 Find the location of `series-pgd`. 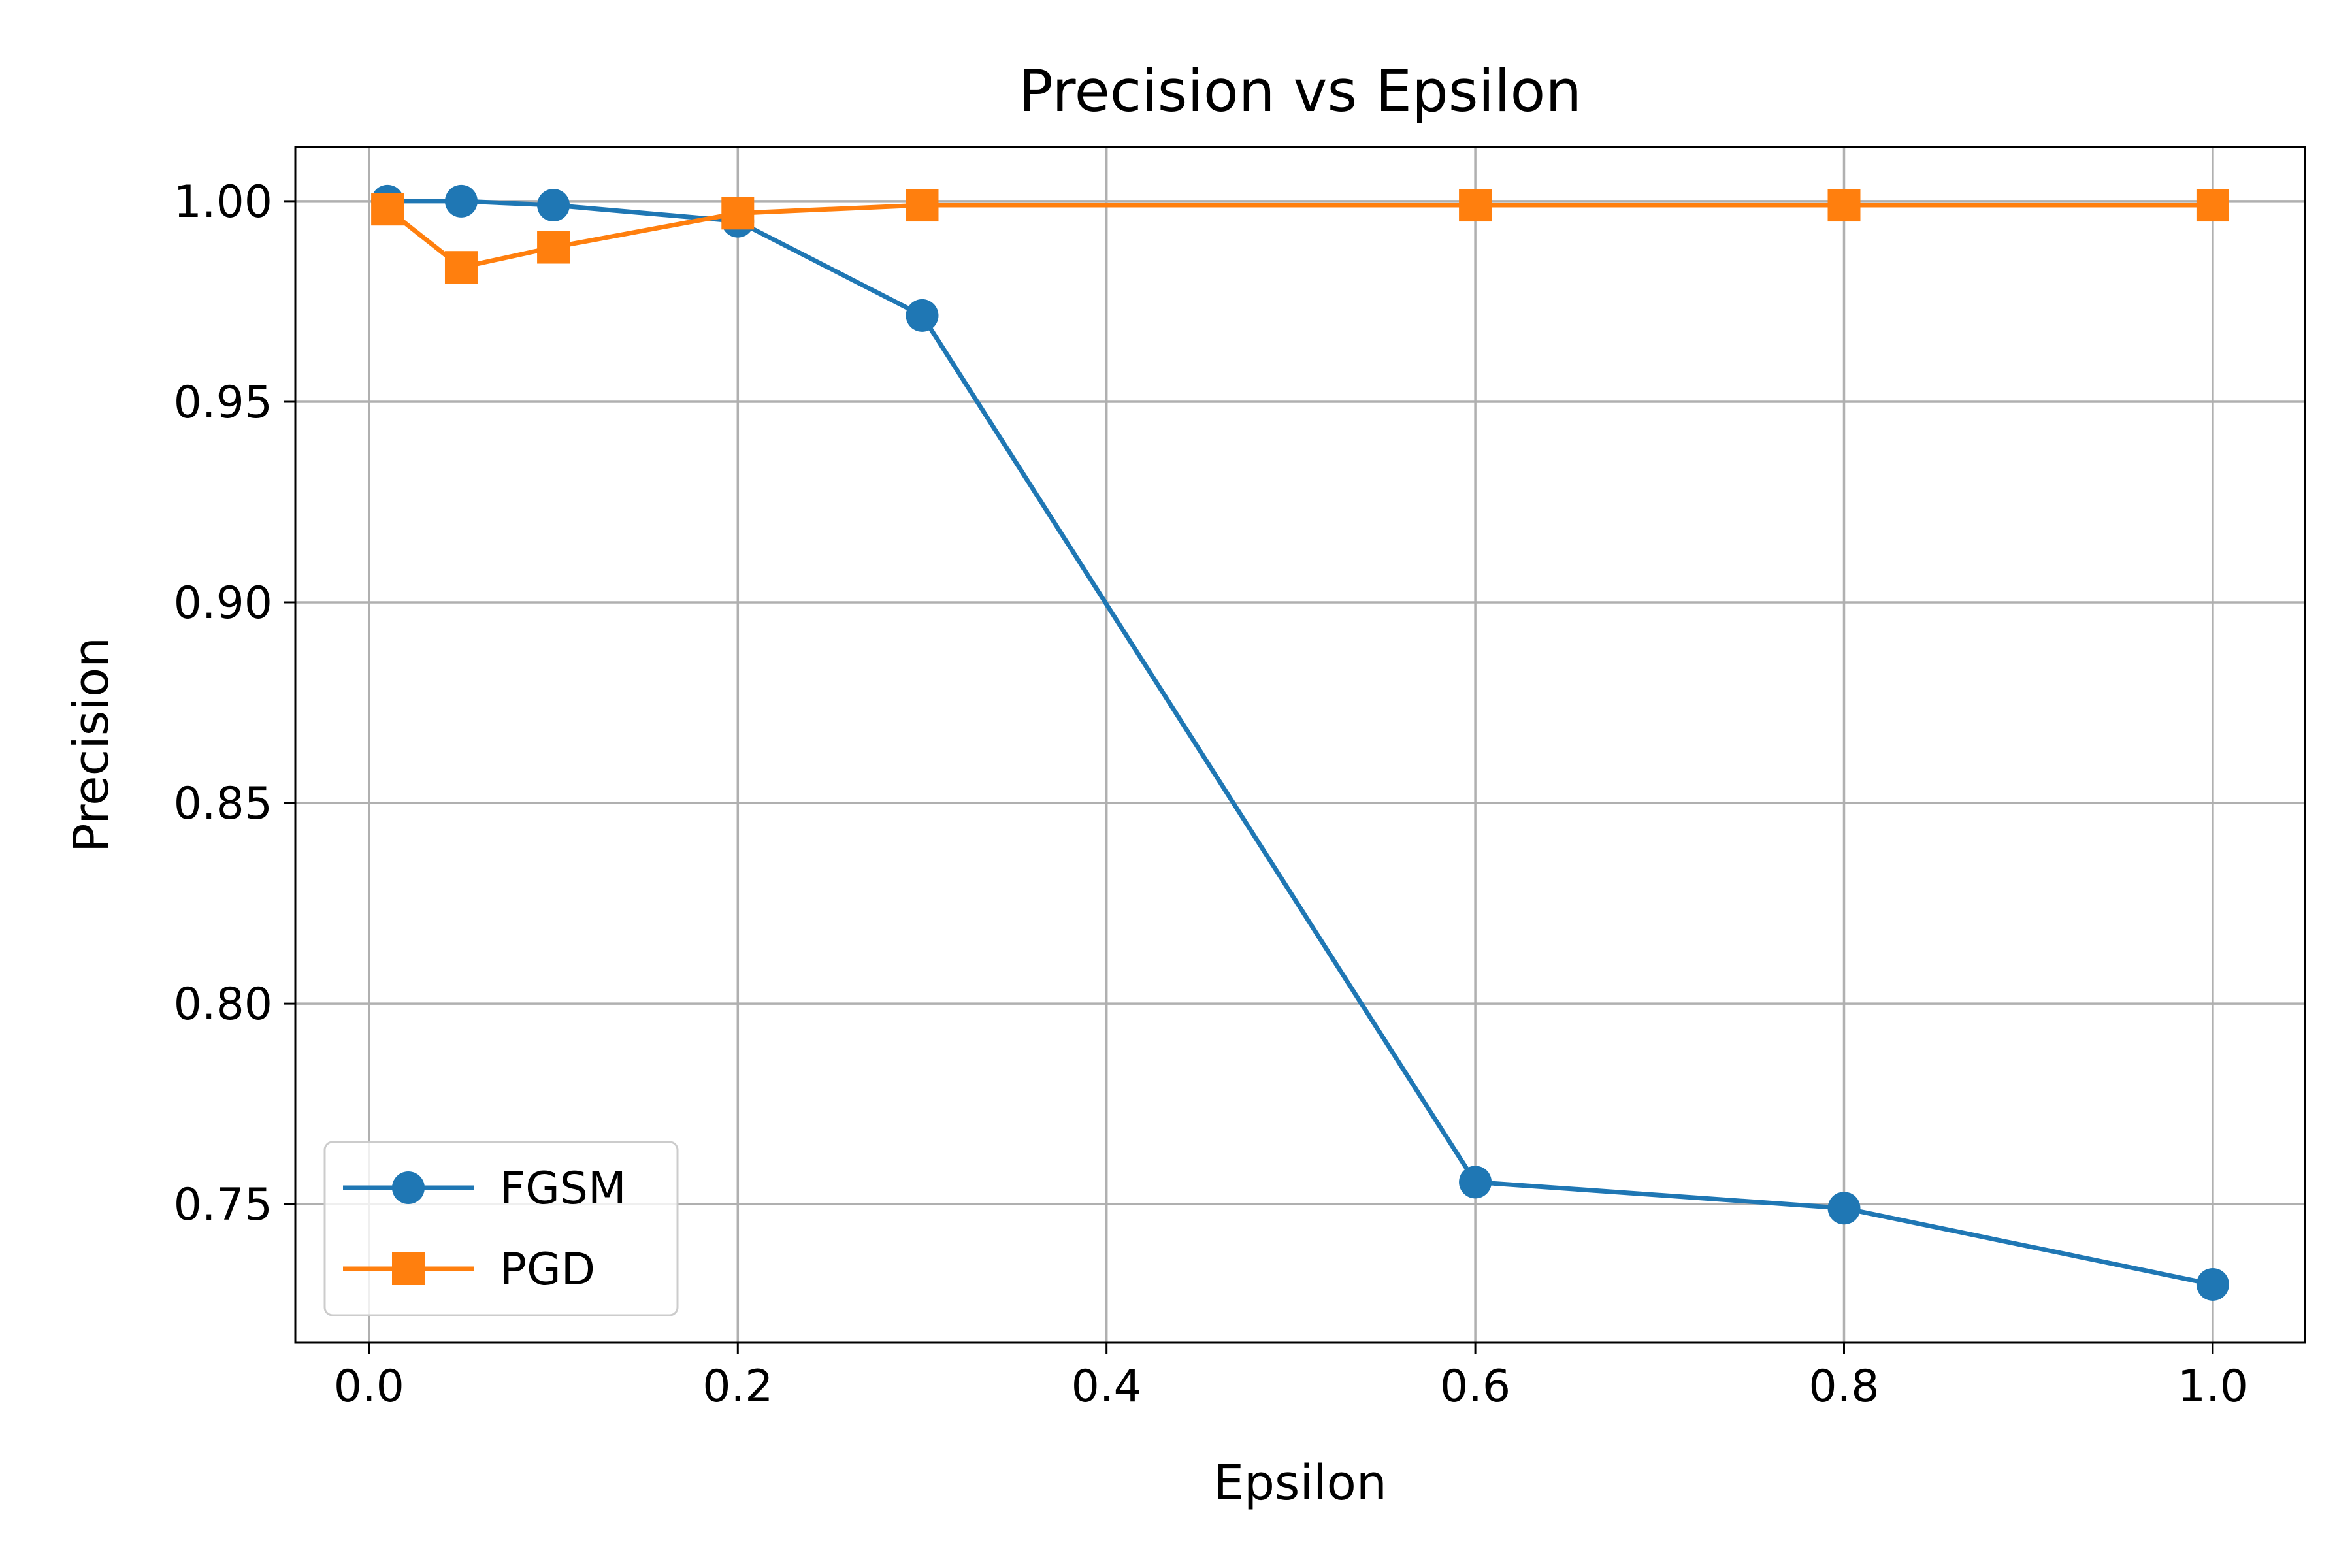

series-pgd is located at coordinates (1300, 236).